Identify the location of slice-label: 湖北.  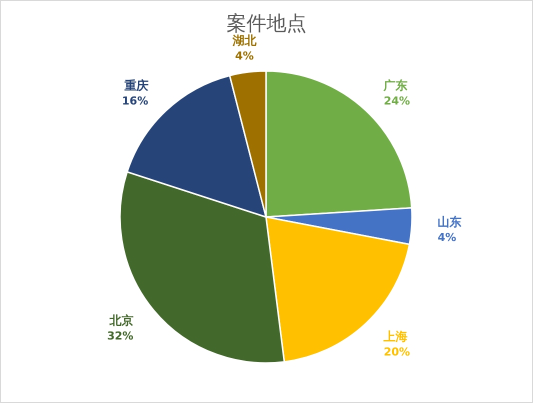
(244, 40).